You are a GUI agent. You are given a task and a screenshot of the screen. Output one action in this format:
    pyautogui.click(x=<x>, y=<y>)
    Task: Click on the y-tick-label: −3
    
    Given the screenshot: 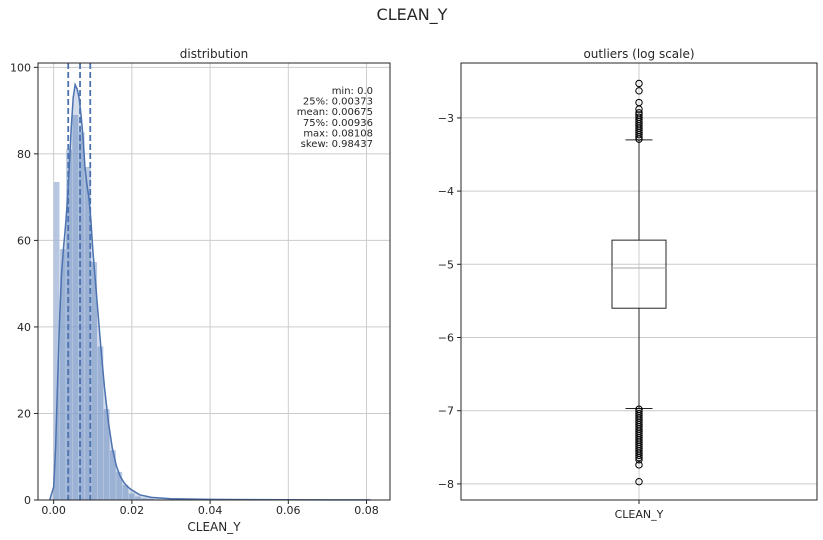 What is the action you would take?
    pyautogui.click(x=446, y=118)
    